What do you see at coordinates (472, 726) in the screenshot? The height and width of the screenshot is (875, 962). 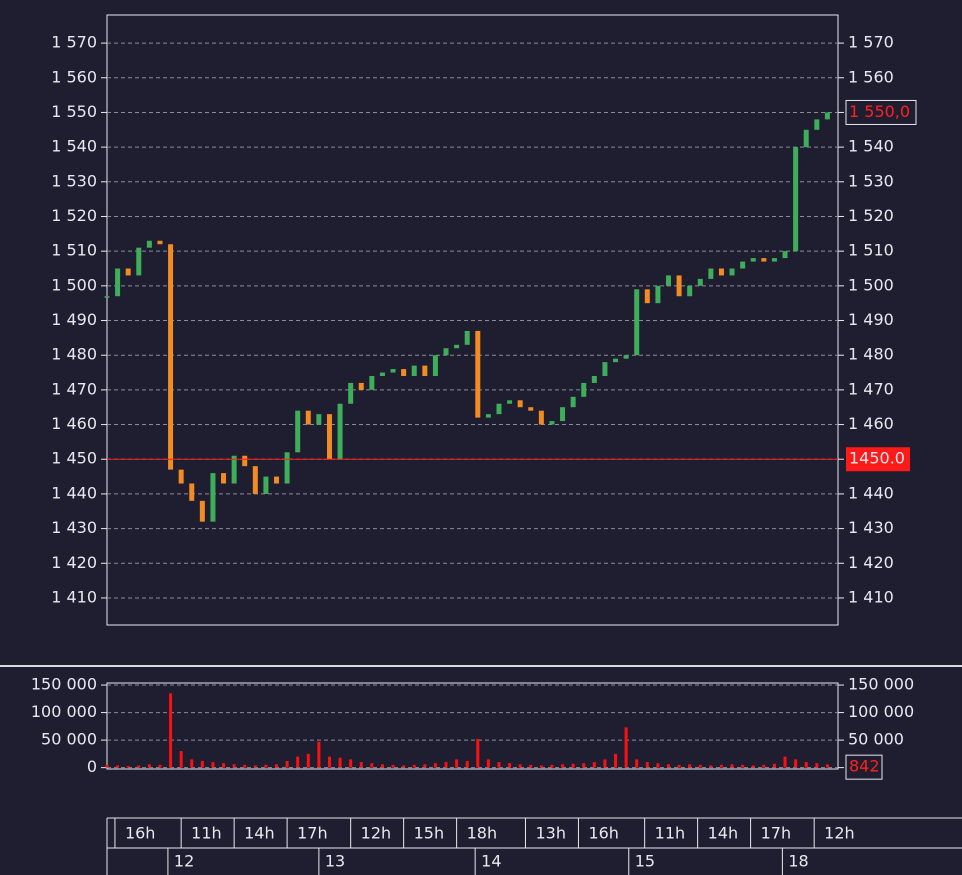 I see `volume-frame` at bounding box center [472, 726].